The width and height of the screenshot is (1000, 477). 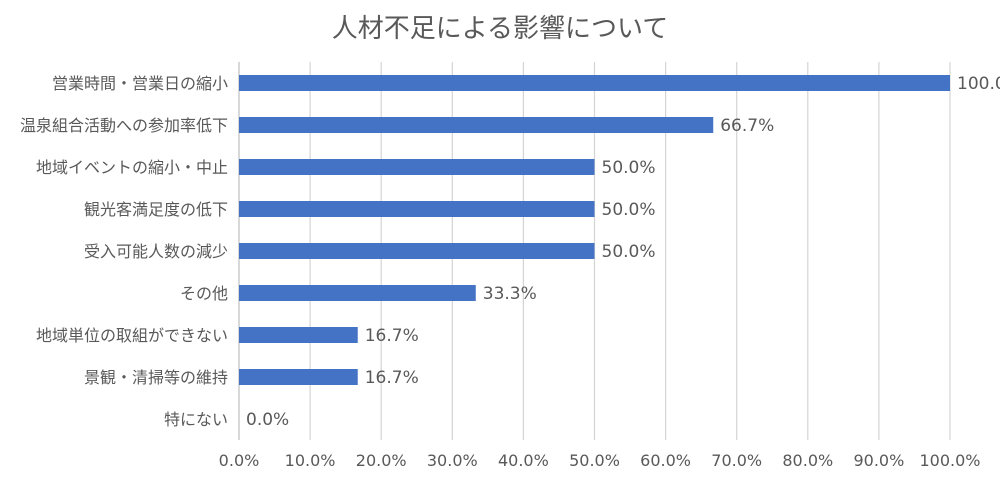 I want to click on category-label: 観光客満足度の低下, so click(x=156, y=209).